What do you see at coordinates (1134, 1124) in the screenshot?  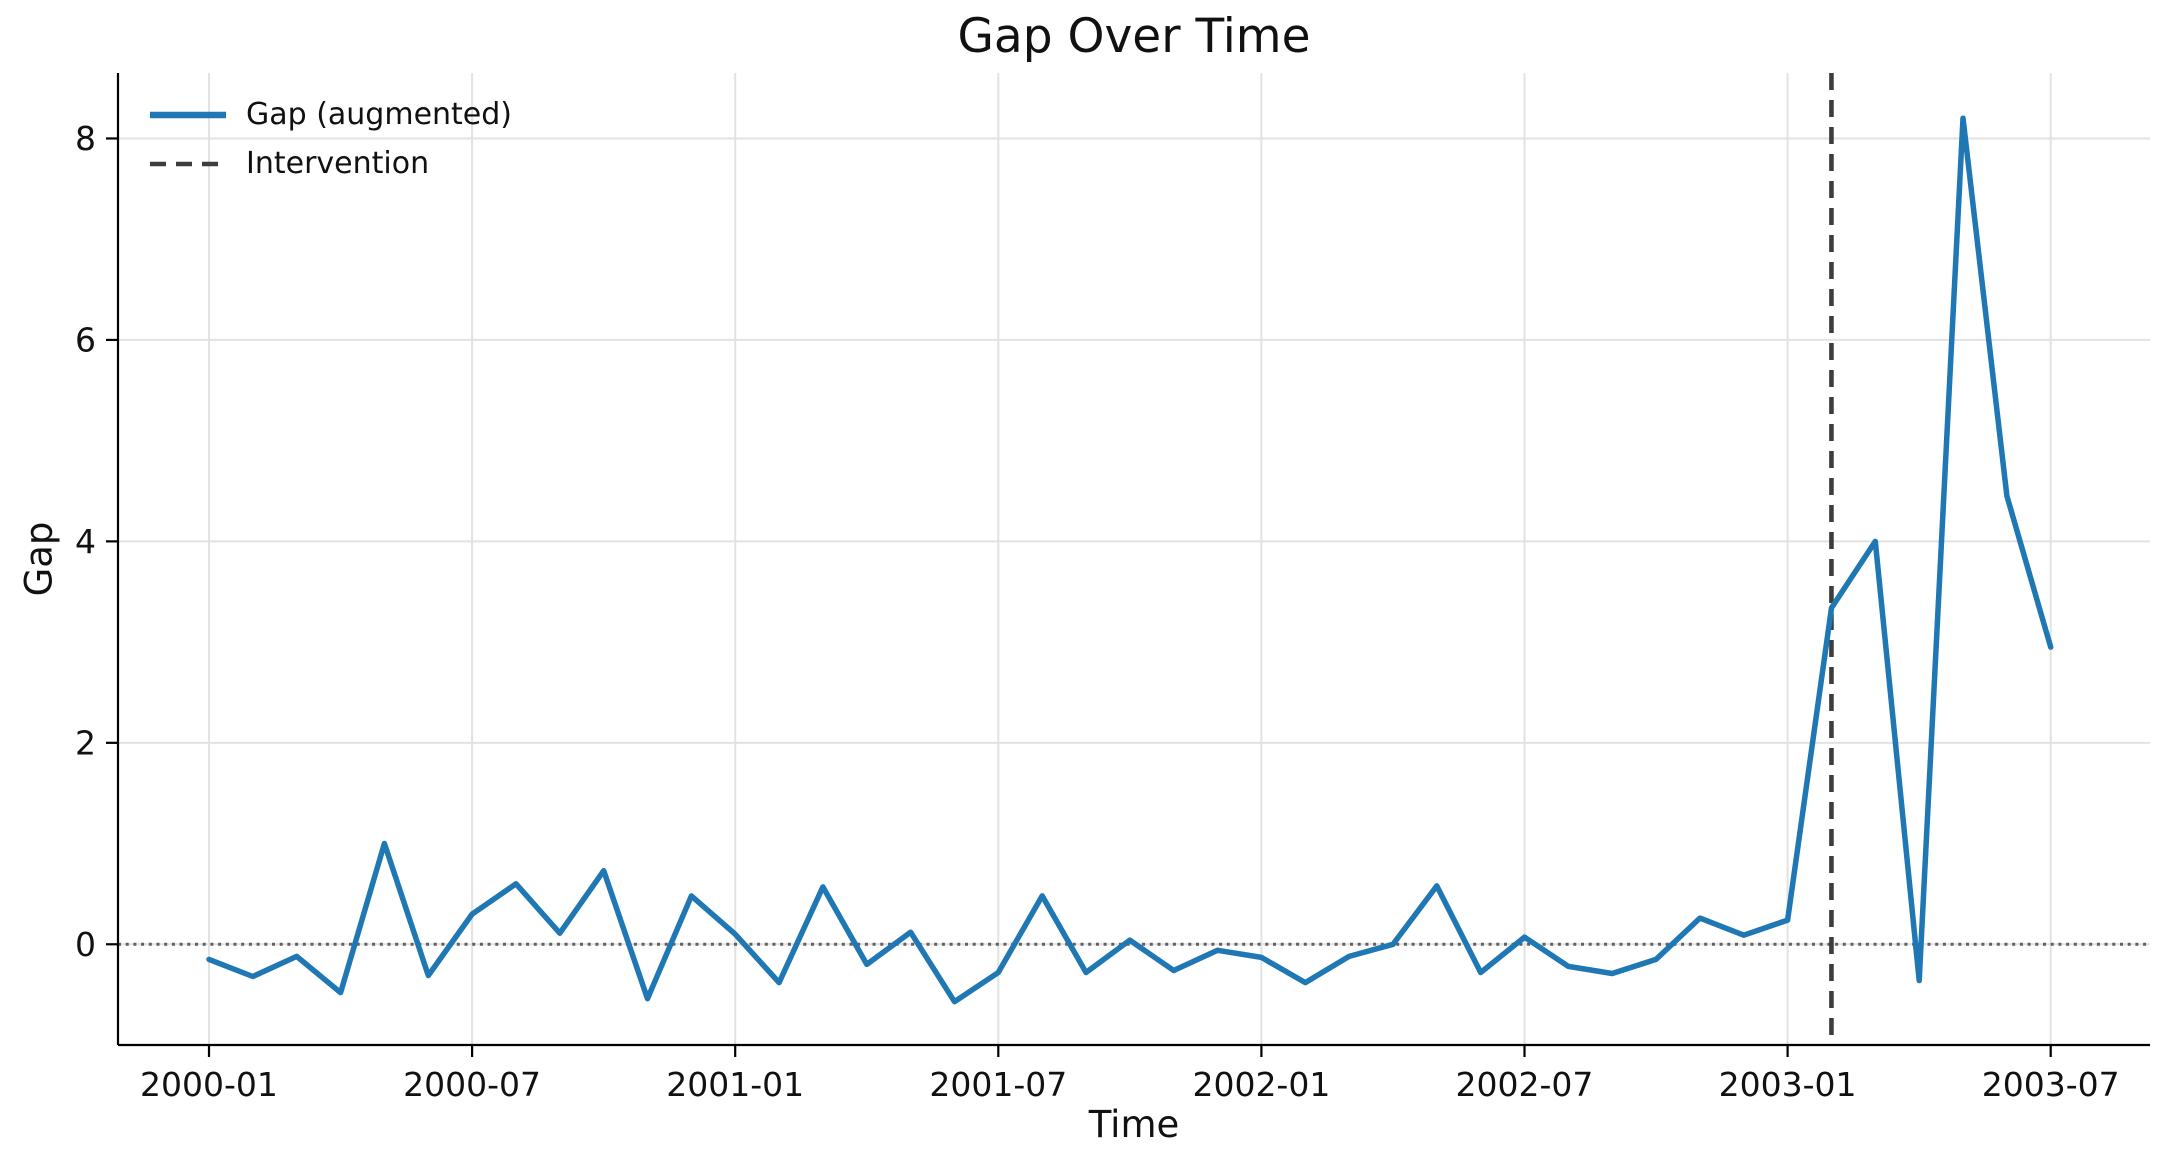 I see `x-axis-label: Time` at bounding box center [1134, 1124].